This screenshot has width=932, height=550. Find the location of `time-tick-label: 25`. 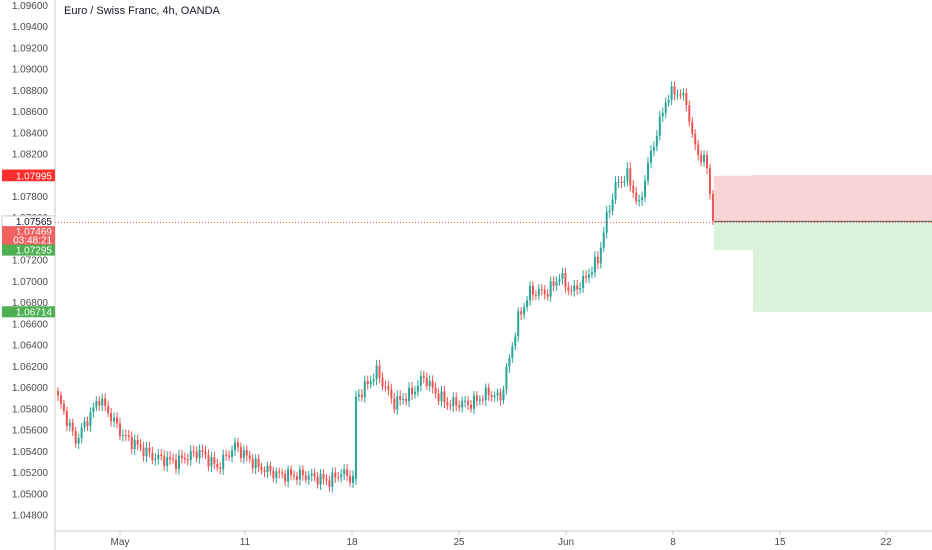

time-tick-label: 25 is located at coordinates (459, 542).